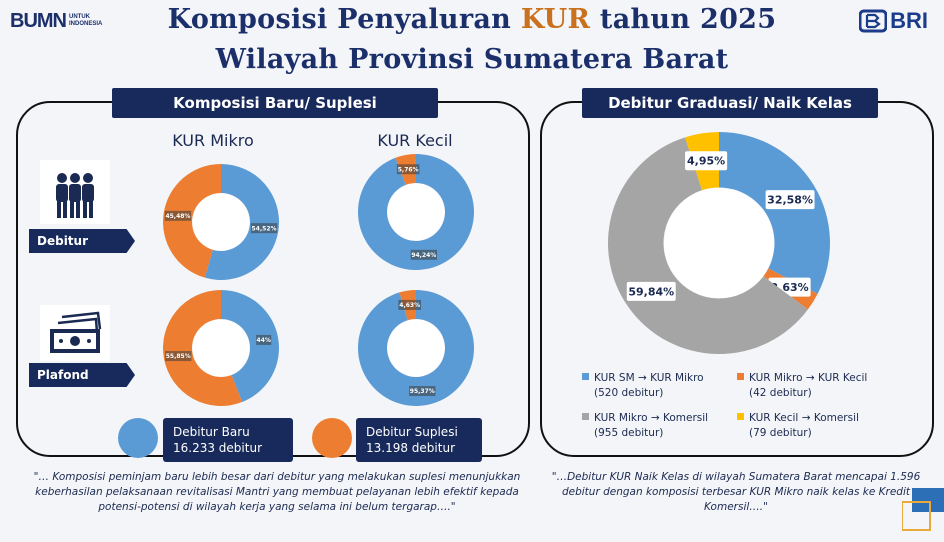  I want to click on legend-mikro-kecil: KUR Mikro → KUR Kecil (42 debitur), so click(822, 386).